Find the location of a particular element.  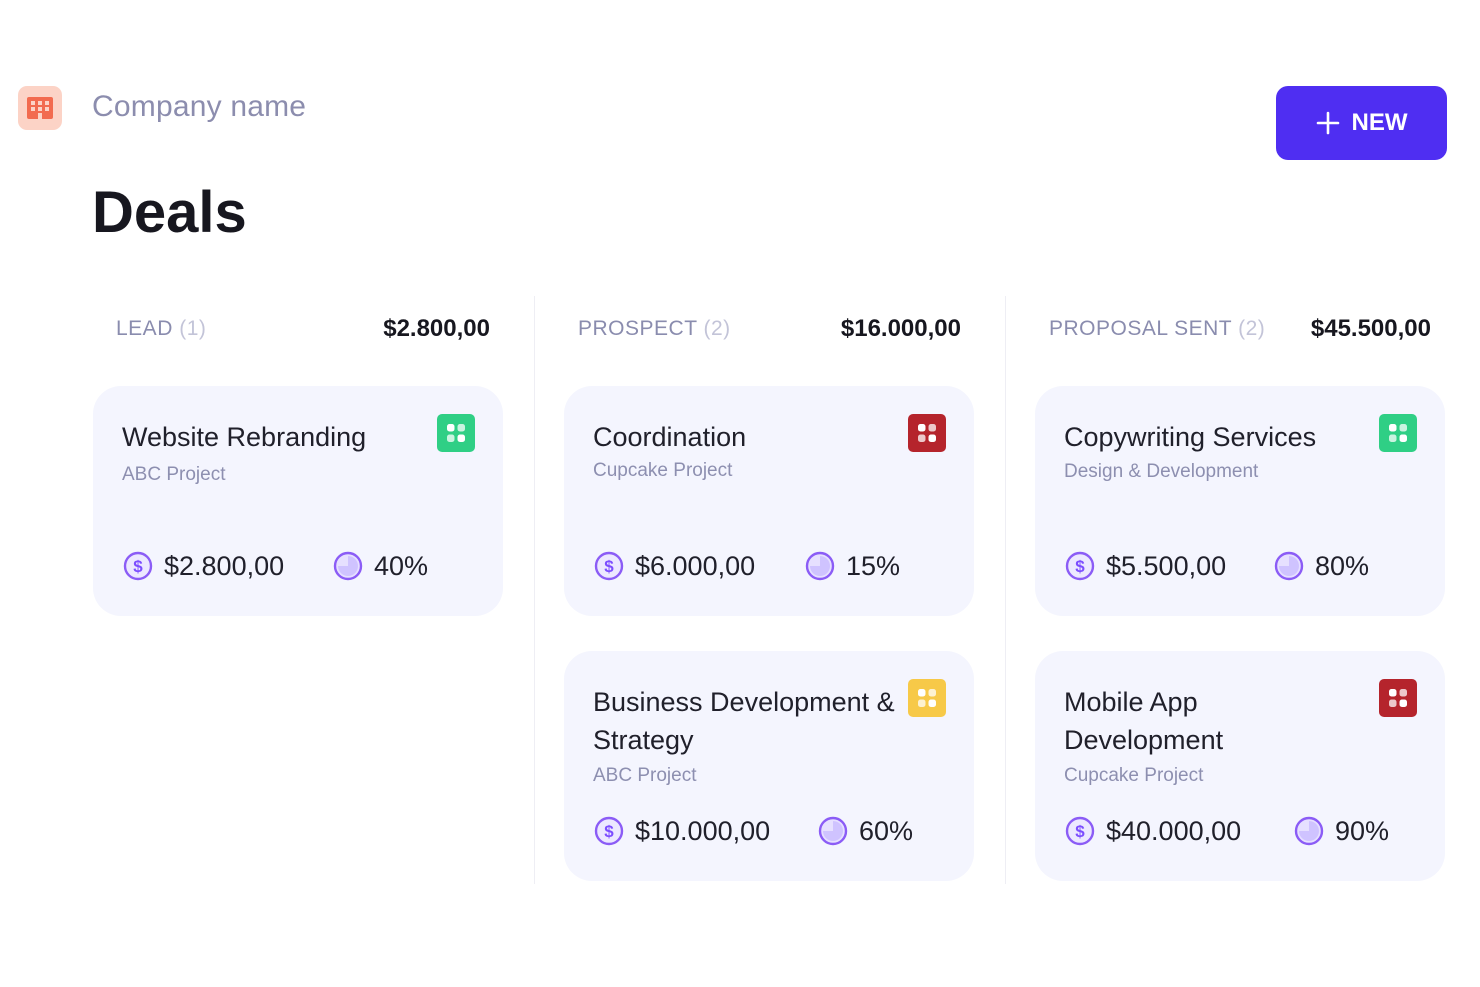

deal-amount-value: $5.500,00 is located at coordinates (1166, 565).